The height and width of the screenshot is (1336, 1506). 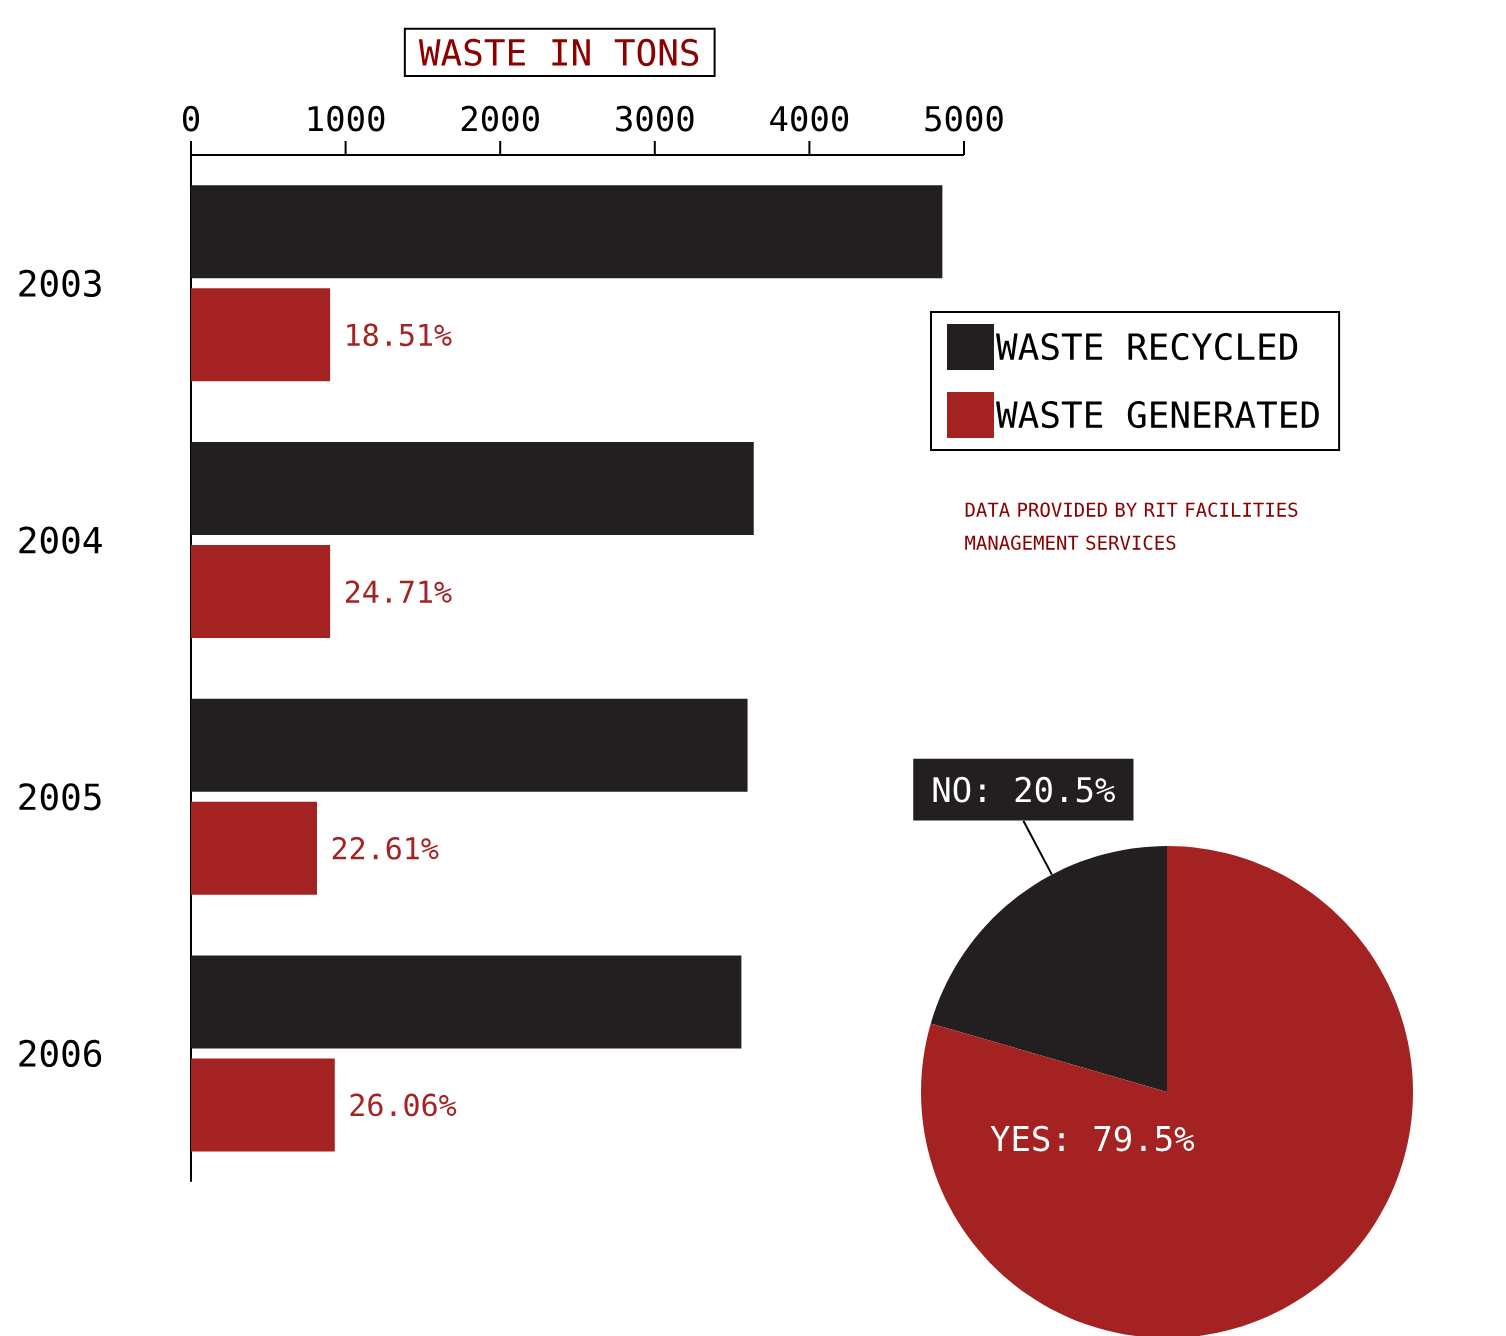 I want to click on y-tick-label: 2003, so click(x=60, y=283).